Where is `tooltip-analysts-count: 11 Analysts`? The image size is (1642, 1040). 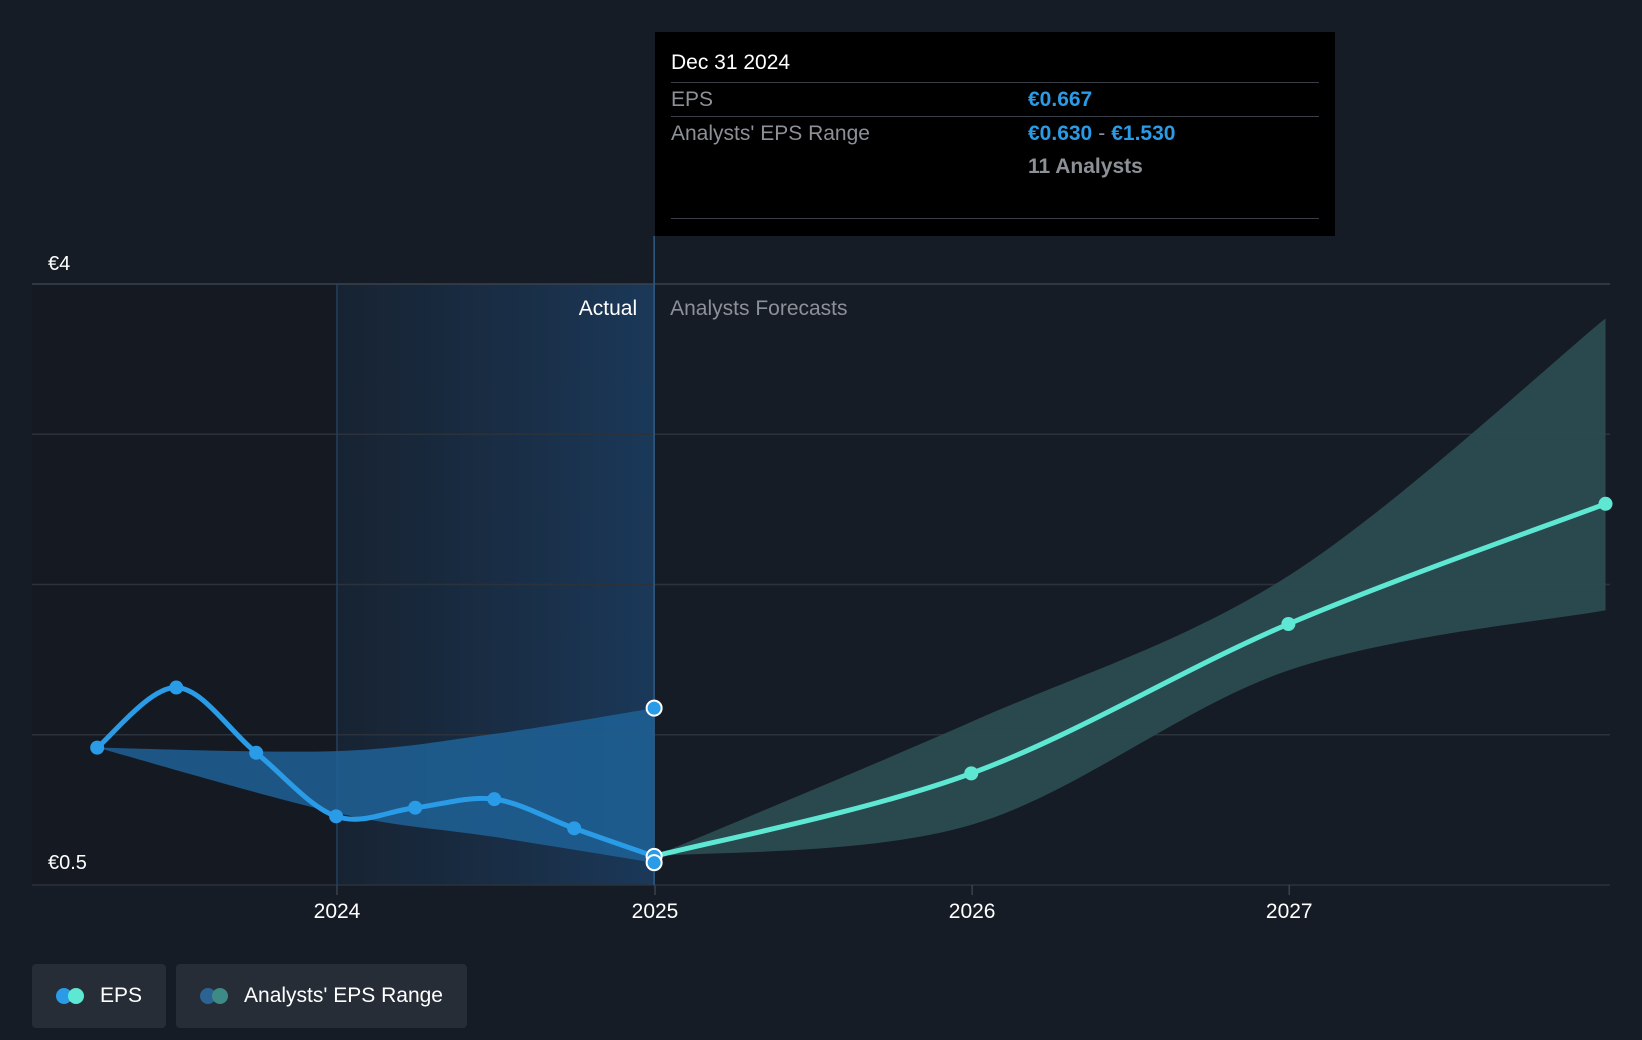 tooltip-analysts-count: 11 Analysts is located at coordinates (1085, 166).